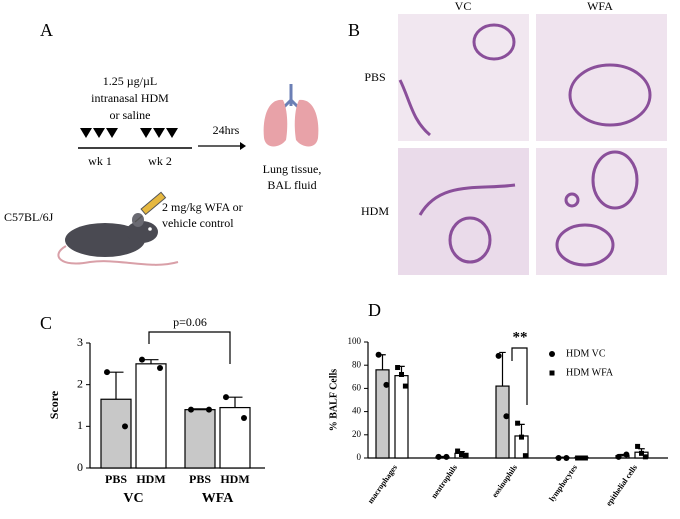  Describe the element at coordinates (202, 207) in the screenshot. I see `treatment-text: 2 mg/kg WFA or` at that location.